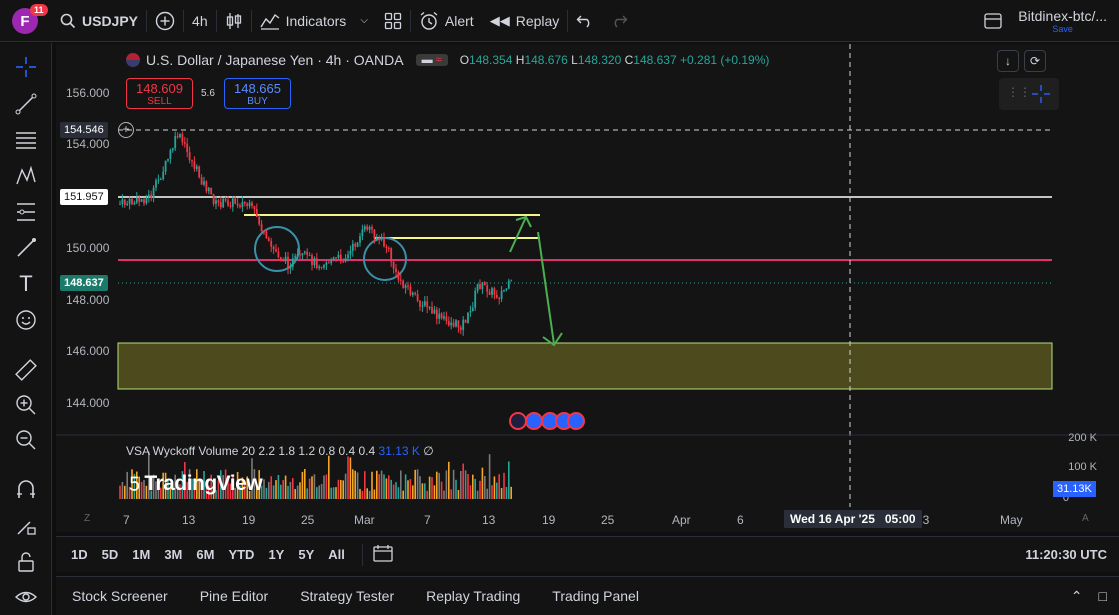 This screenshot has width=1119, height=615. I want to click on tradingview-watermark: 𝟻 TradingView, so click(195, 484).